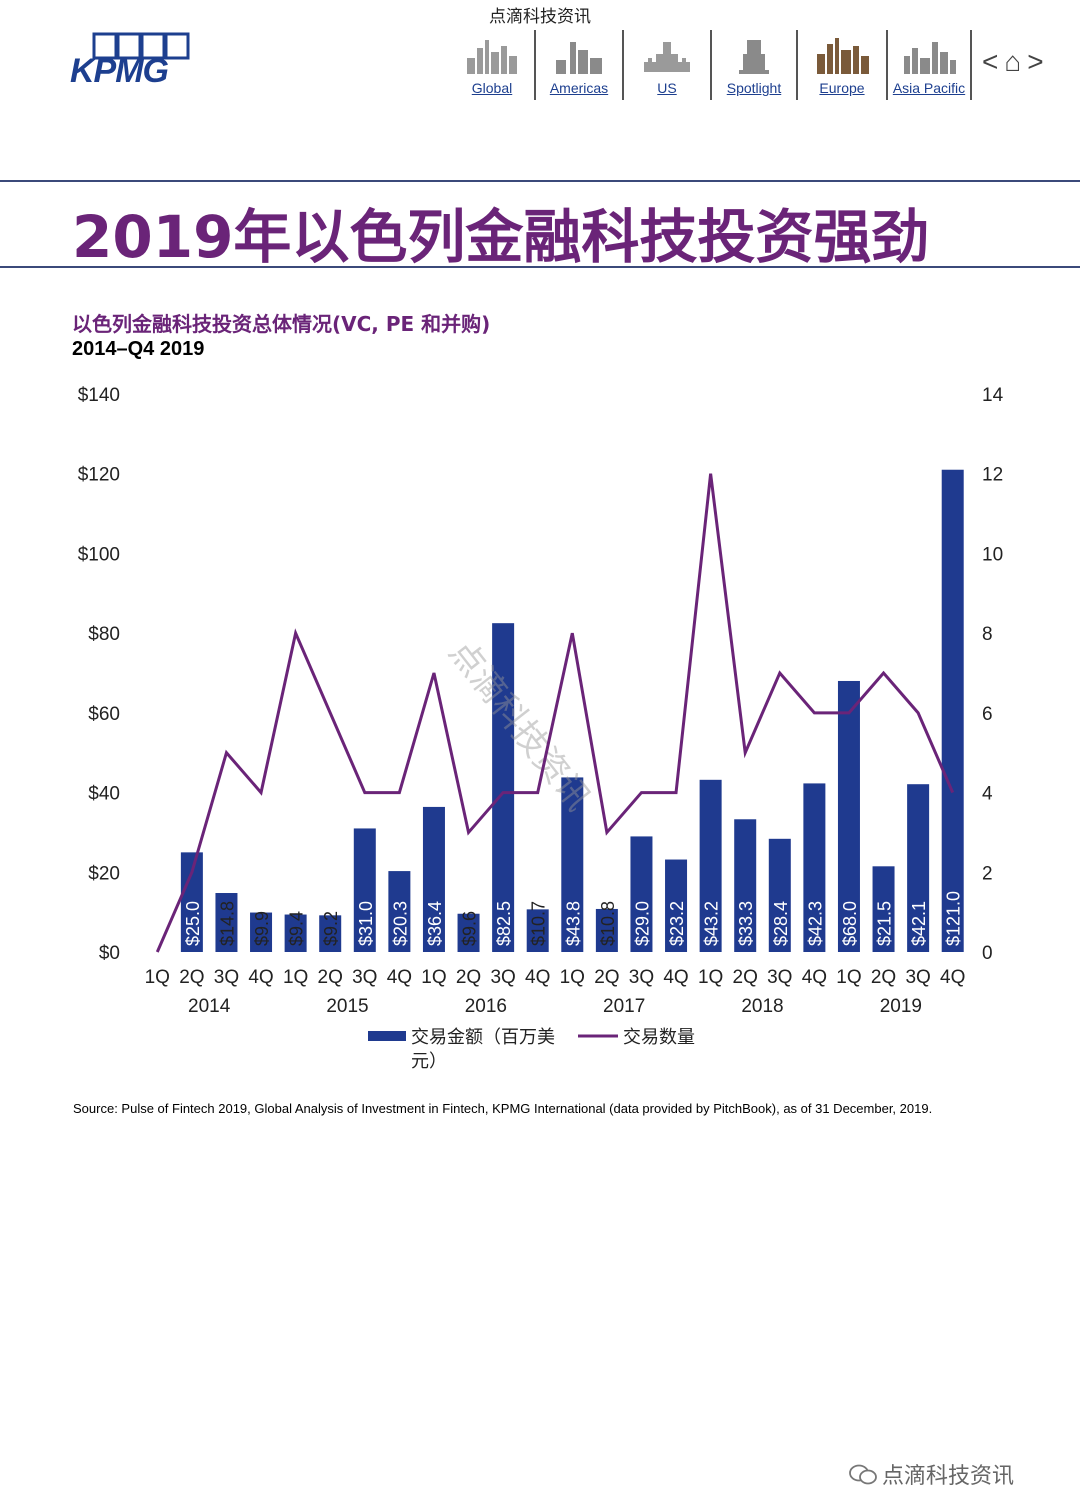 This screenshot has width=1080, height=1492. Describe the element at coordinates (492, 57) in the screenshot. I see `skyline-global-icon` at that location.